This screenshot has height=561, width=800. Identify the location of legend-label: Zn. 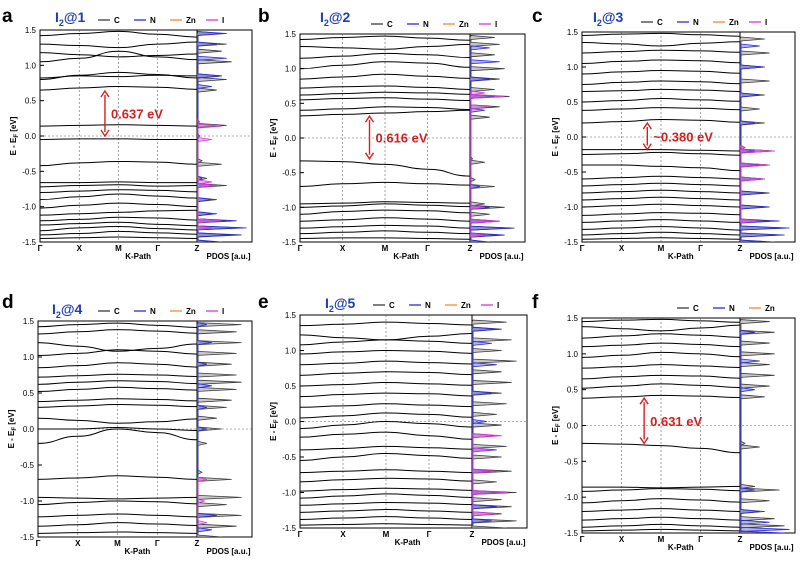
(466, 305).